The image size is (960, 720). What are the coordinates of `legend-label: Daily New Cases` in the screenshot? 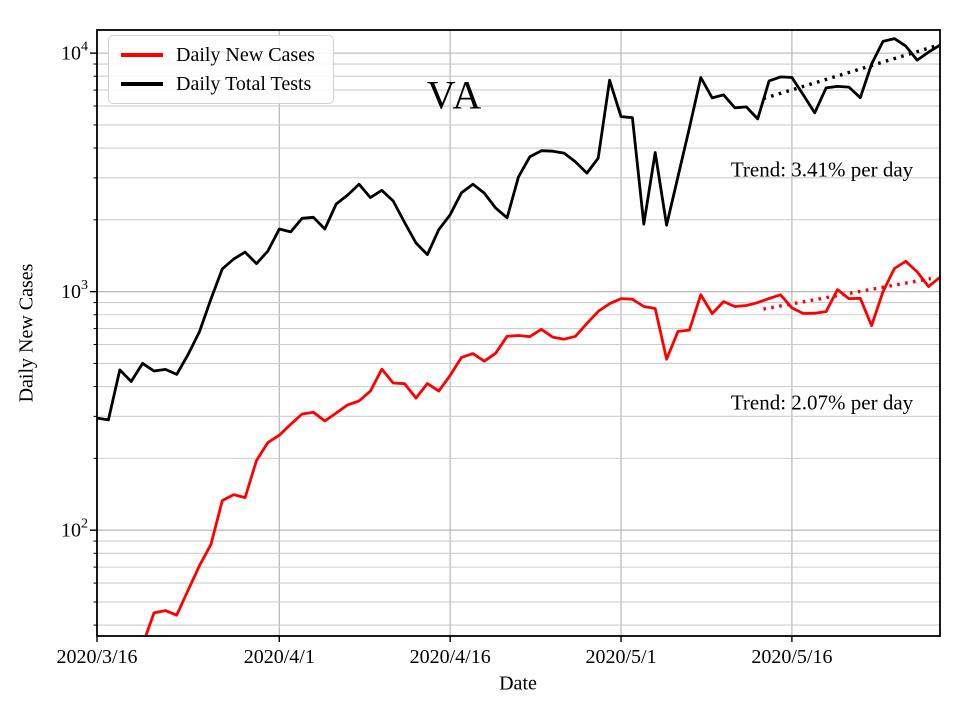 It's located at (245, 55).